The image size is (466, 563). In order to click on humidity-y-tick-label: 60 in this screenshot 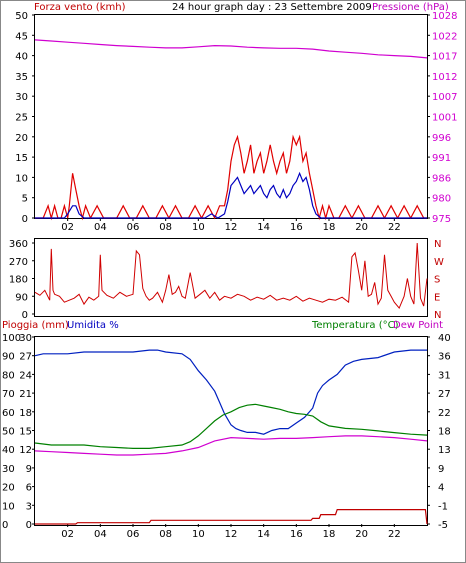, I will do `click(8, 413)`.